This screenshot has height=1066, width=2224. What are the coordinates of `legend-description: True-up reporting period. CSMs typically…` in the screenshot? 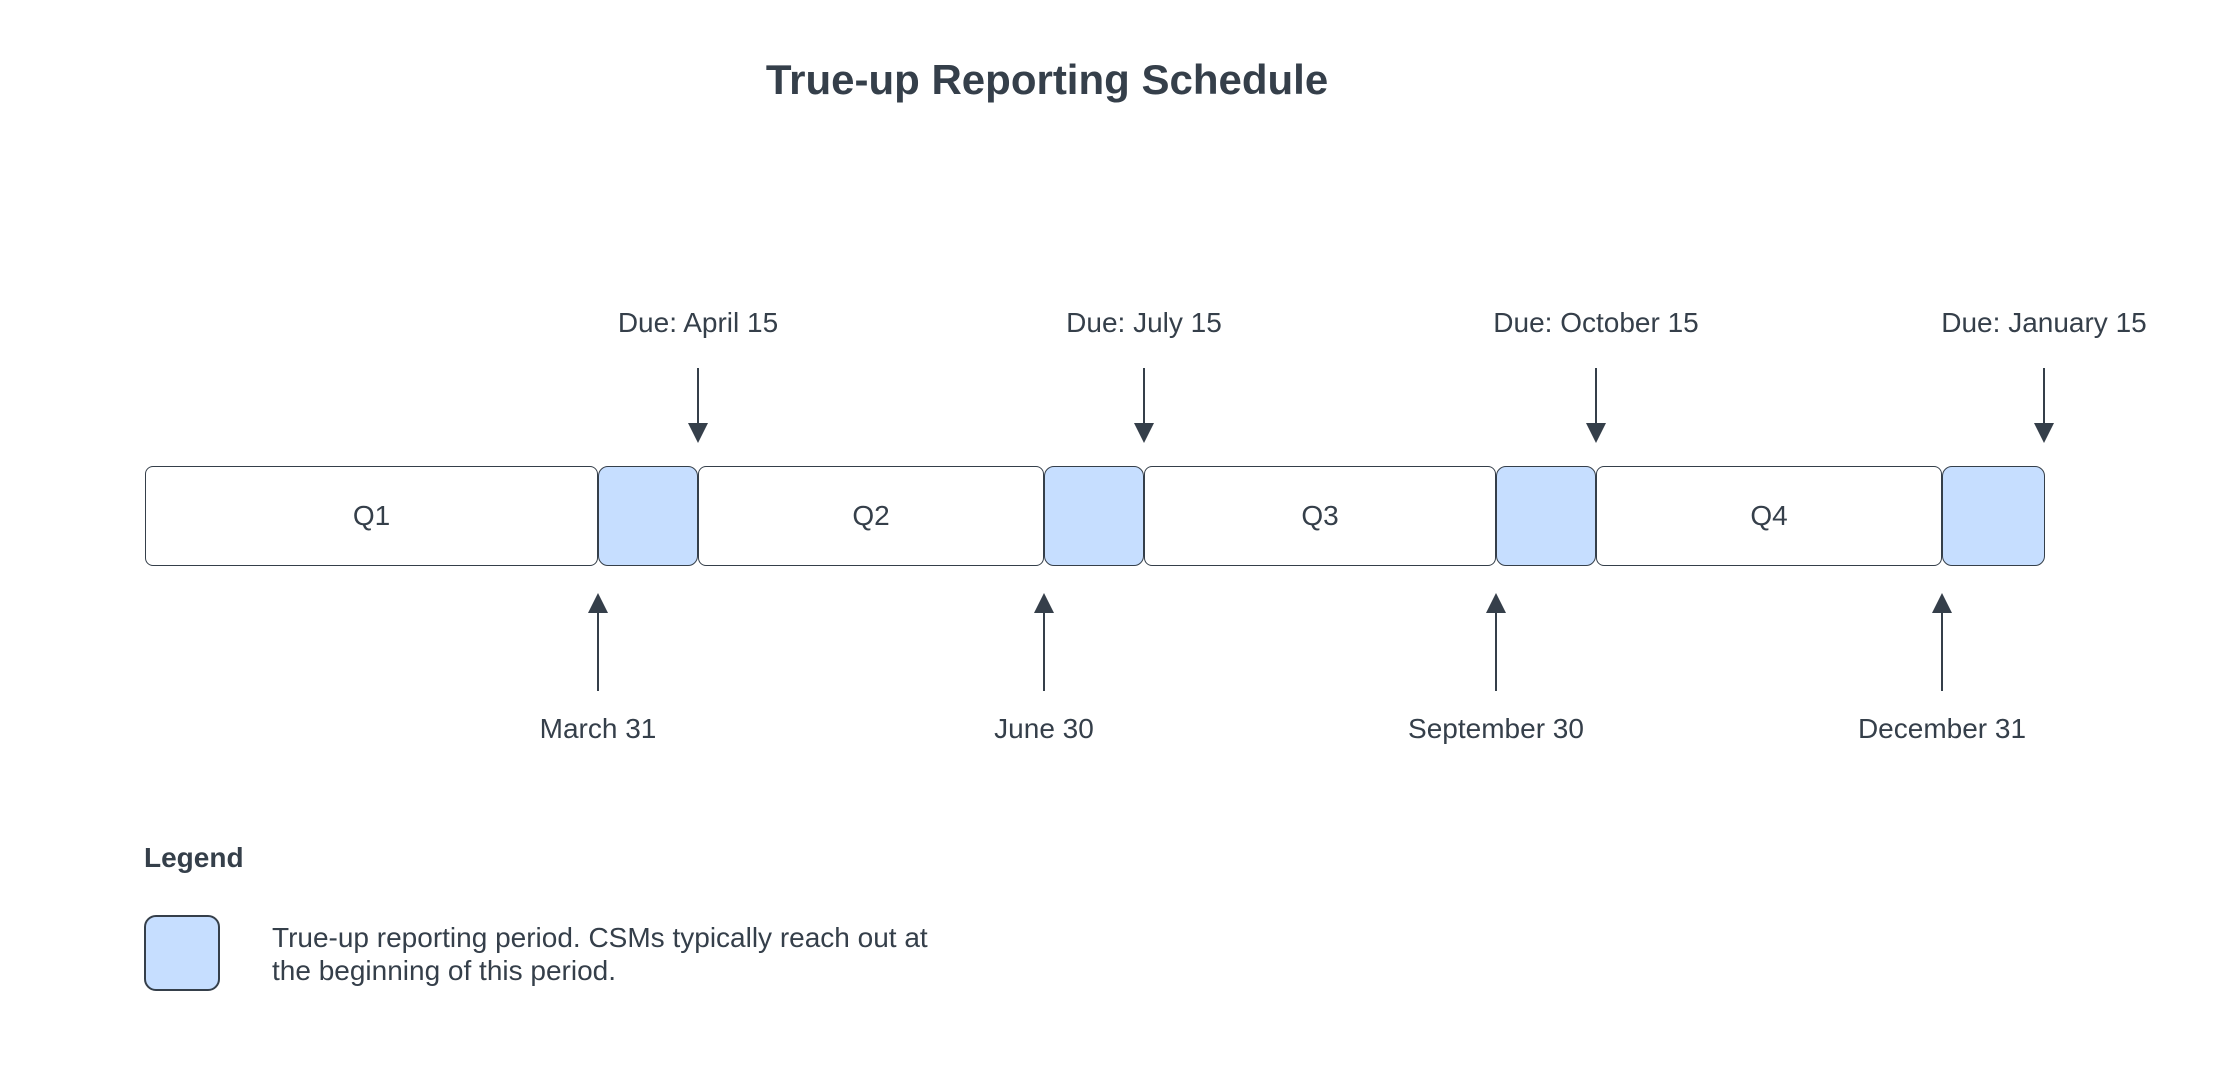 It's located at (600, 954).